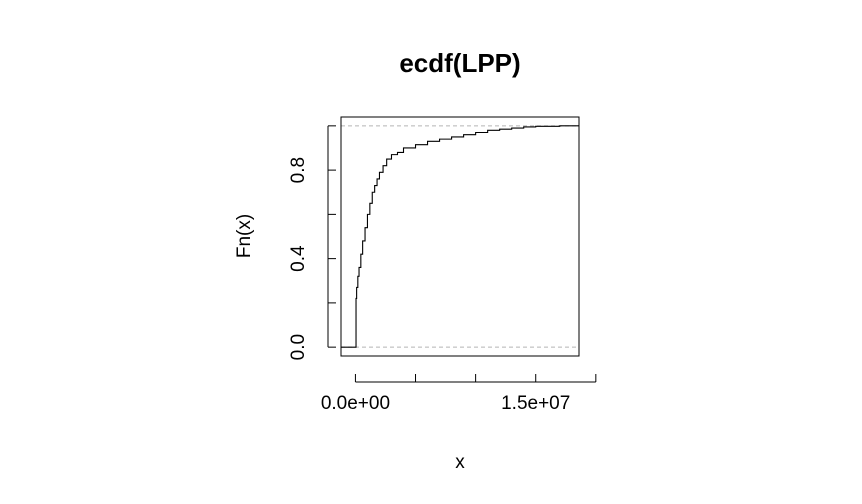 The height and width of the screenshot is (504, 862). I want to click on plot-area-frame, so click(460, 236).